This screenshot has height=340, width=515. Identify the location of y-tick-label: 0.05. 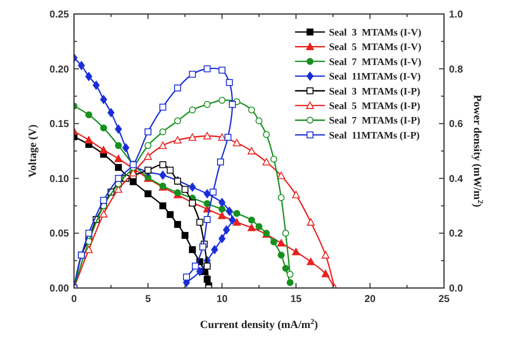
(60, 234).